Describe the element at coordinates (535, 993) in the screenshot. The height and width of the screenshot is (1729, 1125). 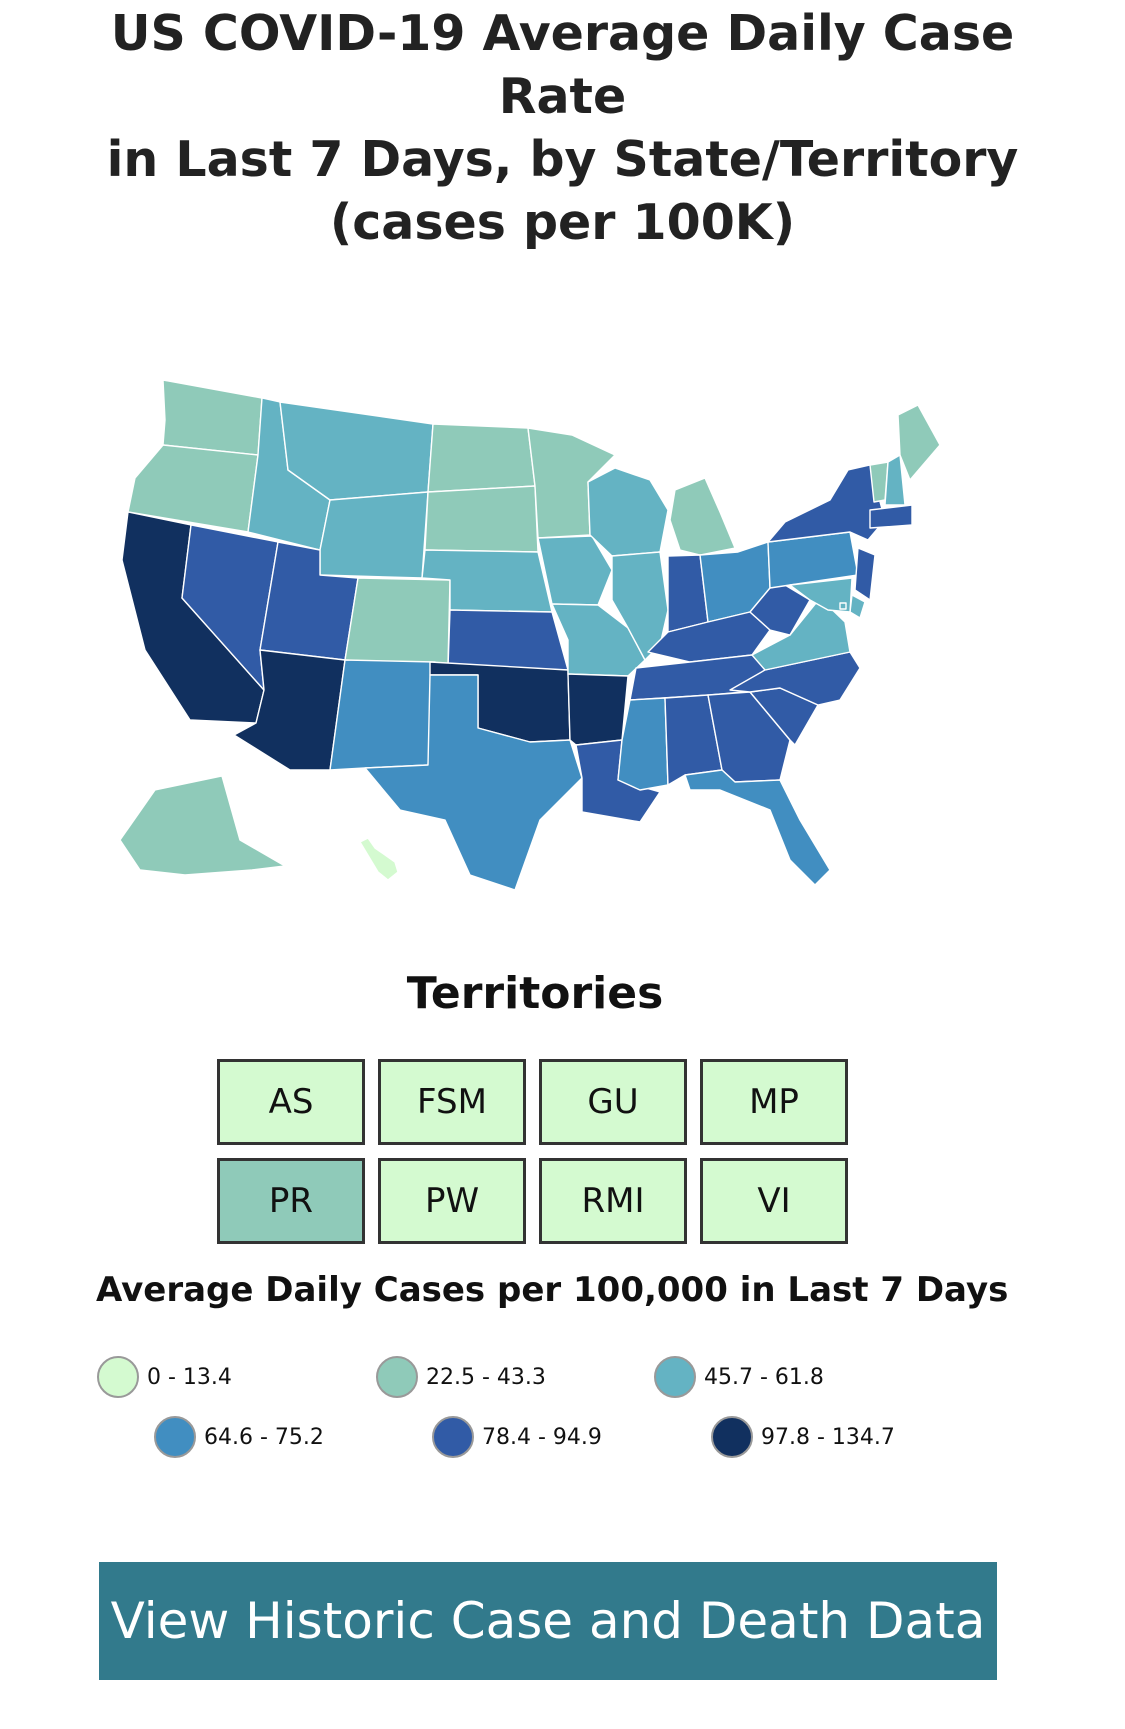
I see `territories-heading: Territories` at that location.